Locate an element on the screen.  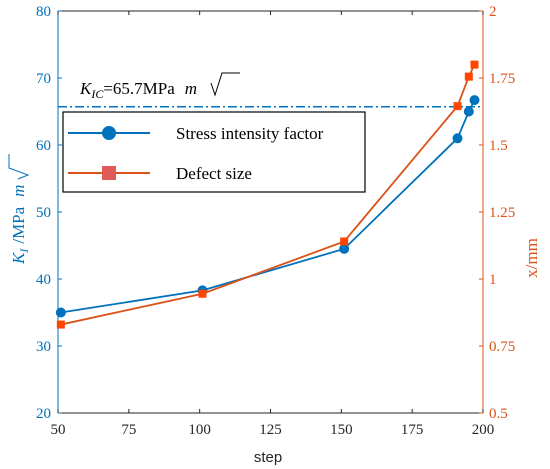
y-right-tick-label: 1.25 is located at coordinates (502, 213).